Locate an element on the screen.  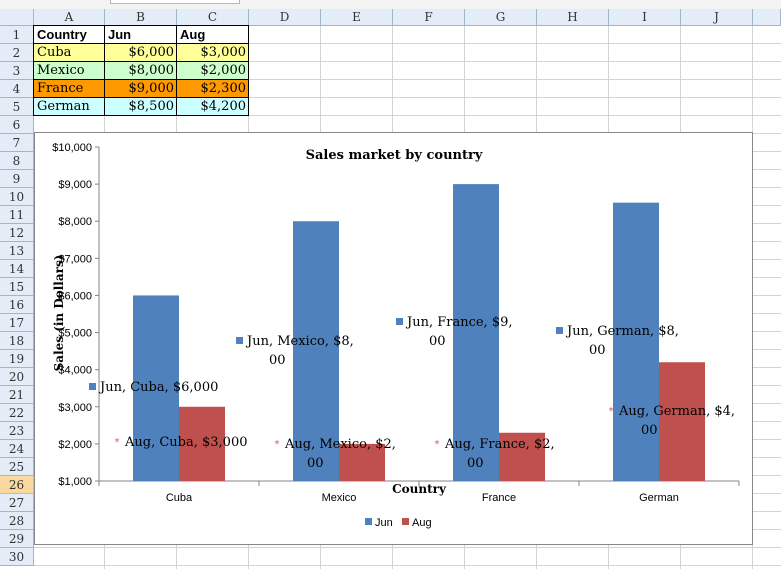
bar-aug-cuba is located at coordinates (202, 443).